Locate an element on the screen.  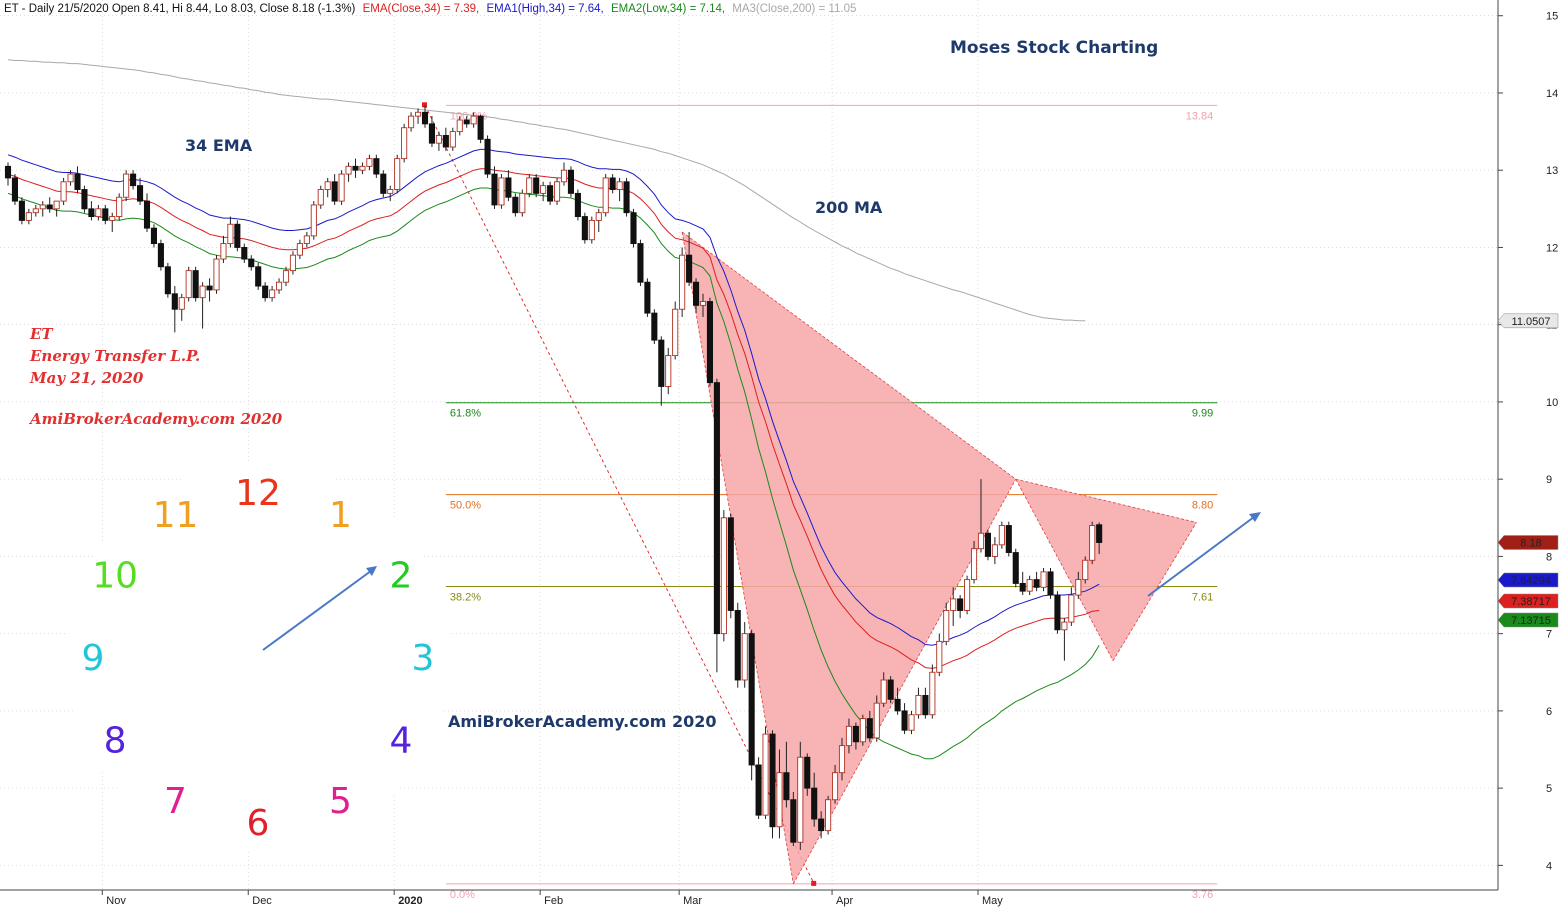
price-tag-label: 8.18 is located at coordinates (1530, 544).